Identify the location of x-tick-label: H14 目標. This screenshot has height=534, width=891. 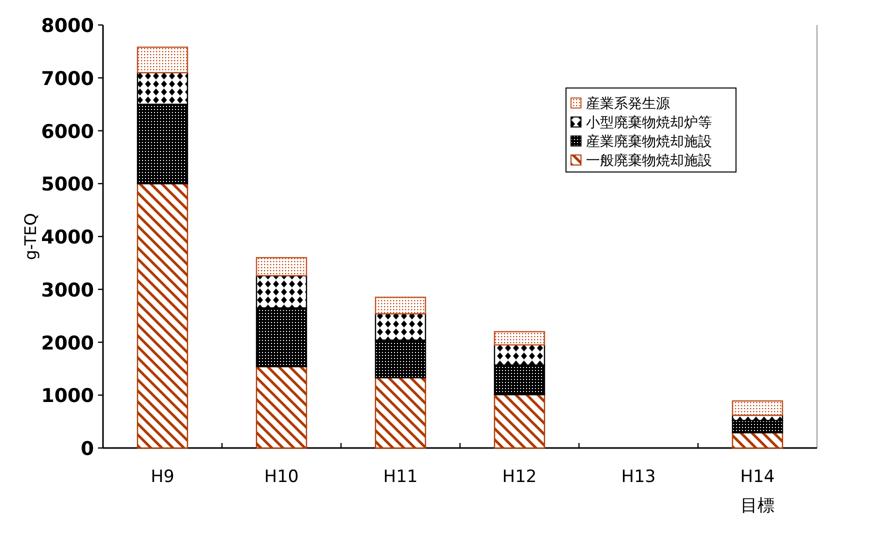
(757, 491).